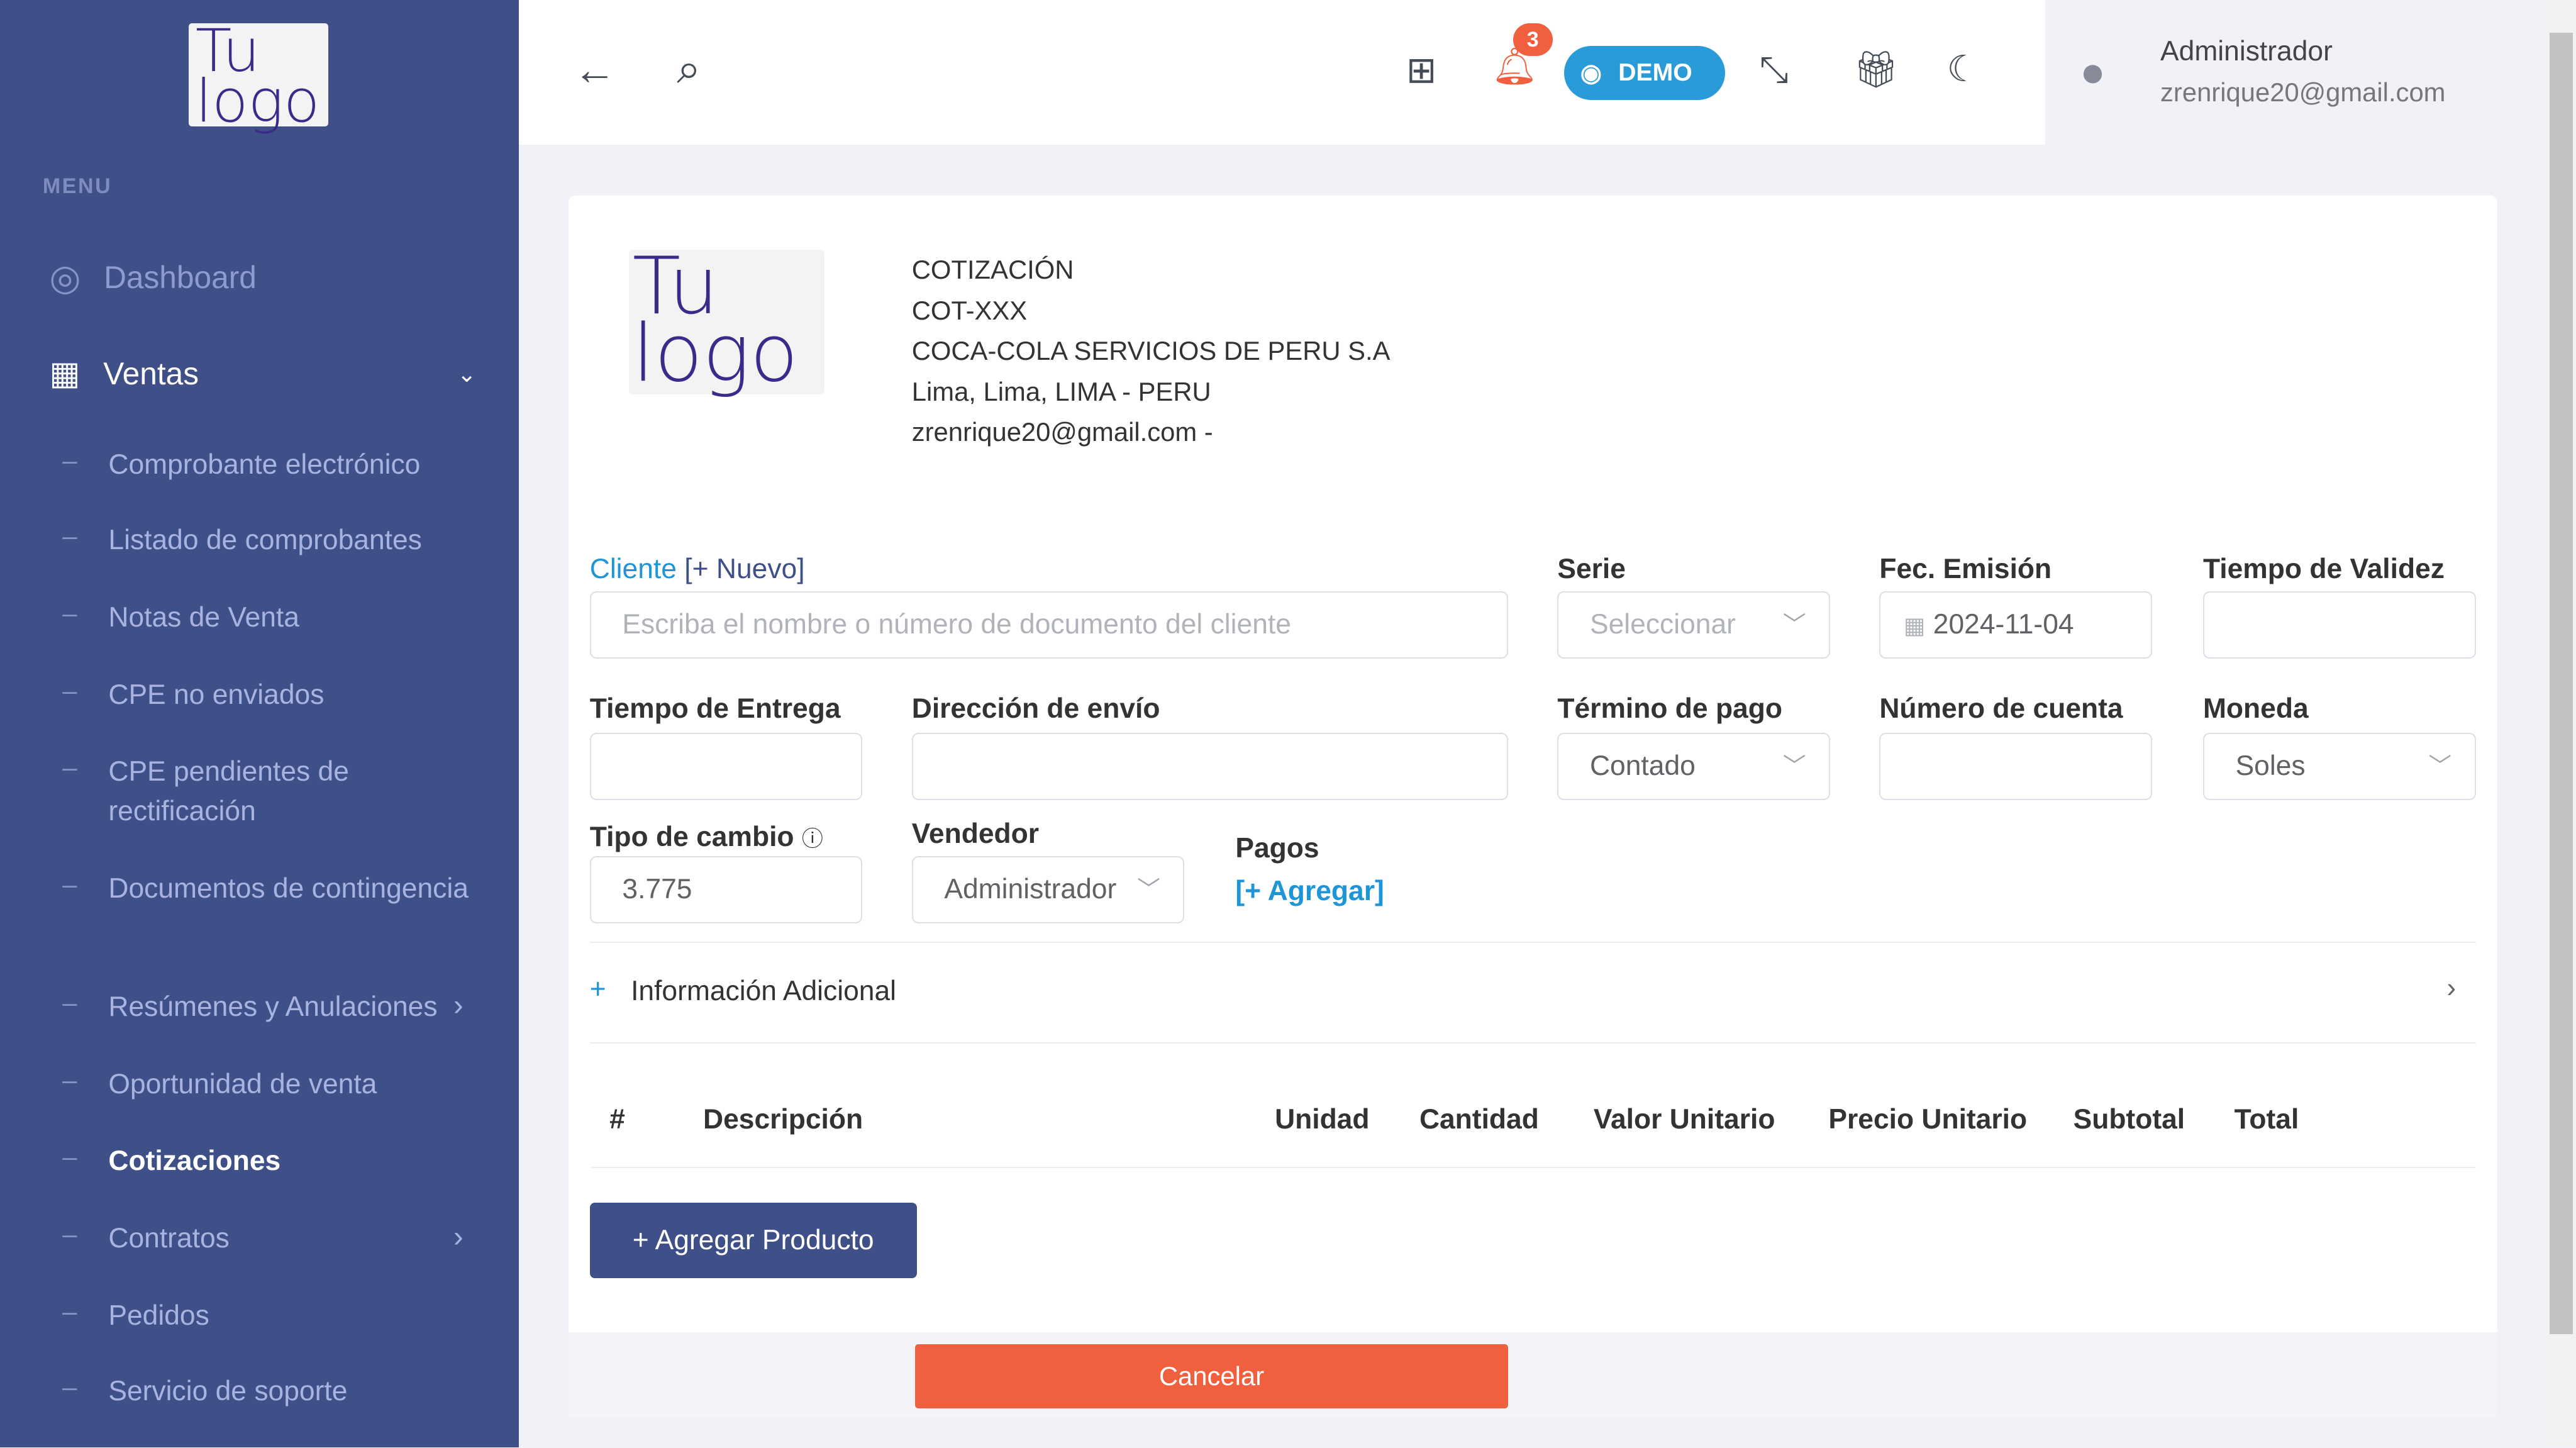  What do you see at coordinates (1591, 569) in the screenshot?
I see `serie-label: Serie` at bounding box center [1591, 569].